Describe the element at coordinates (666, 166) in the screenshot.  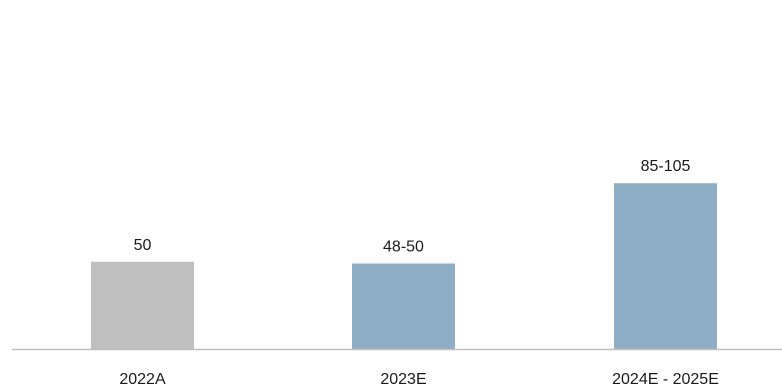
I see `data-label-3: 85-105` at that location.